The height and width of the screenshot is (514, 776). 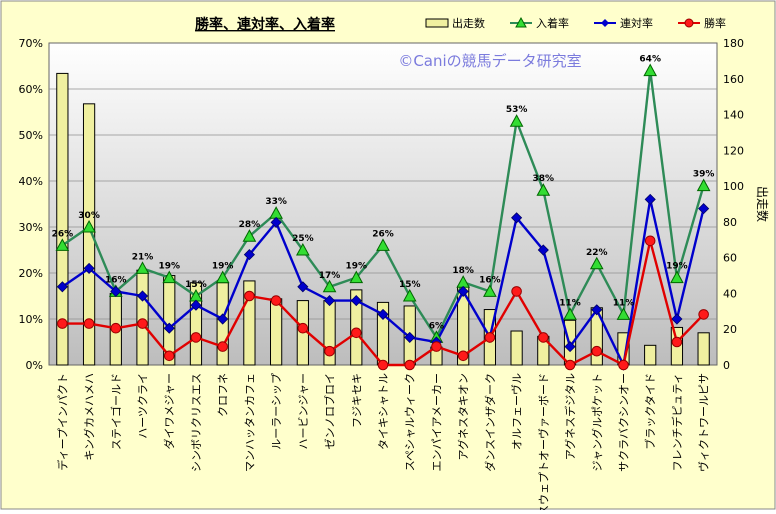 What do you see at coordinates (730, 258) in the screenshot?
I see `right-tick-label: 60` at bounding box center [730, 258].